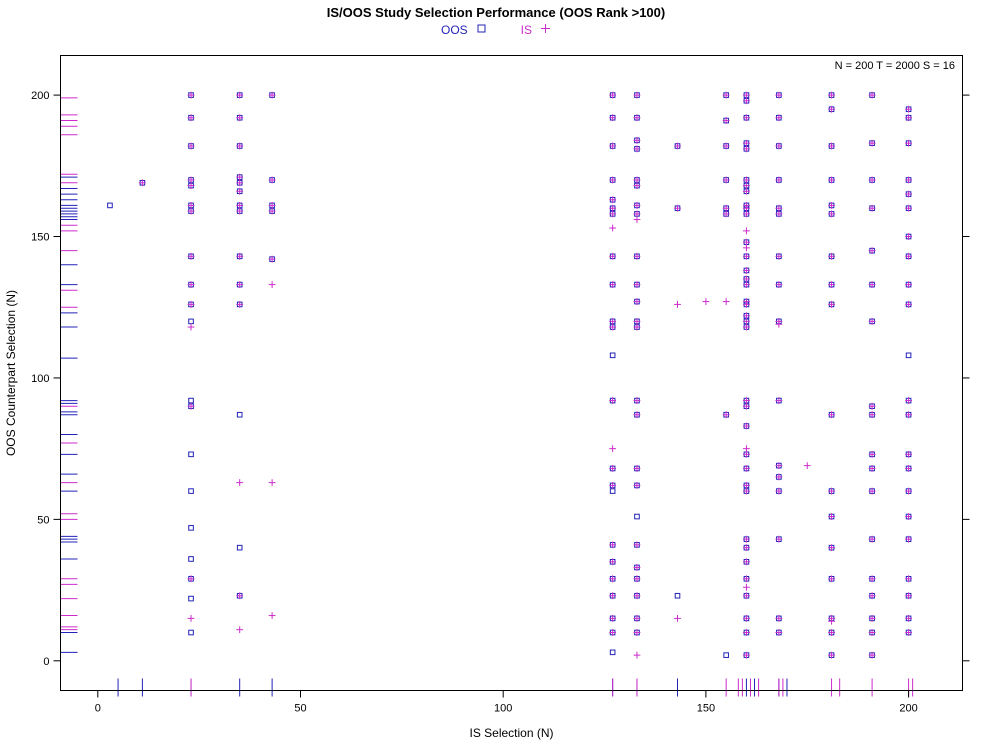 Image resolution: width=992 pixels, height=751 pixels. Describe the element at coordinates (98, 709) in the screenshot. I see `x-tick-label: 0` at that location.